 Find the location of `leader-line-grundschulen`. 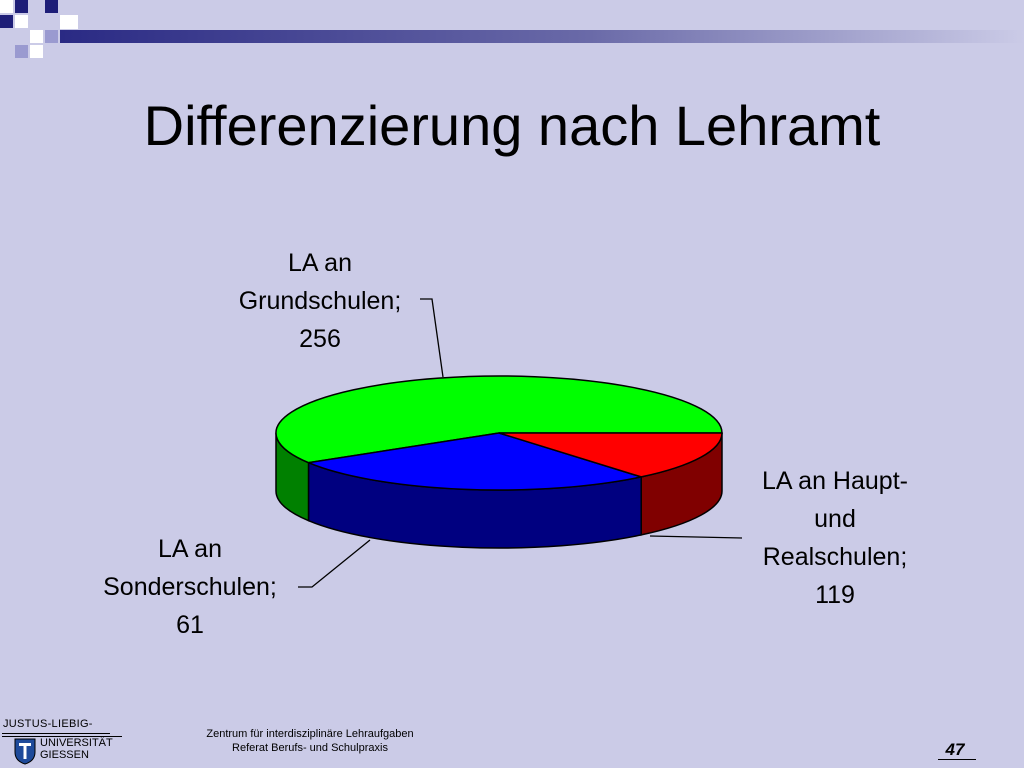

leader-line-grundschulen is located at coordinates (432, 338).